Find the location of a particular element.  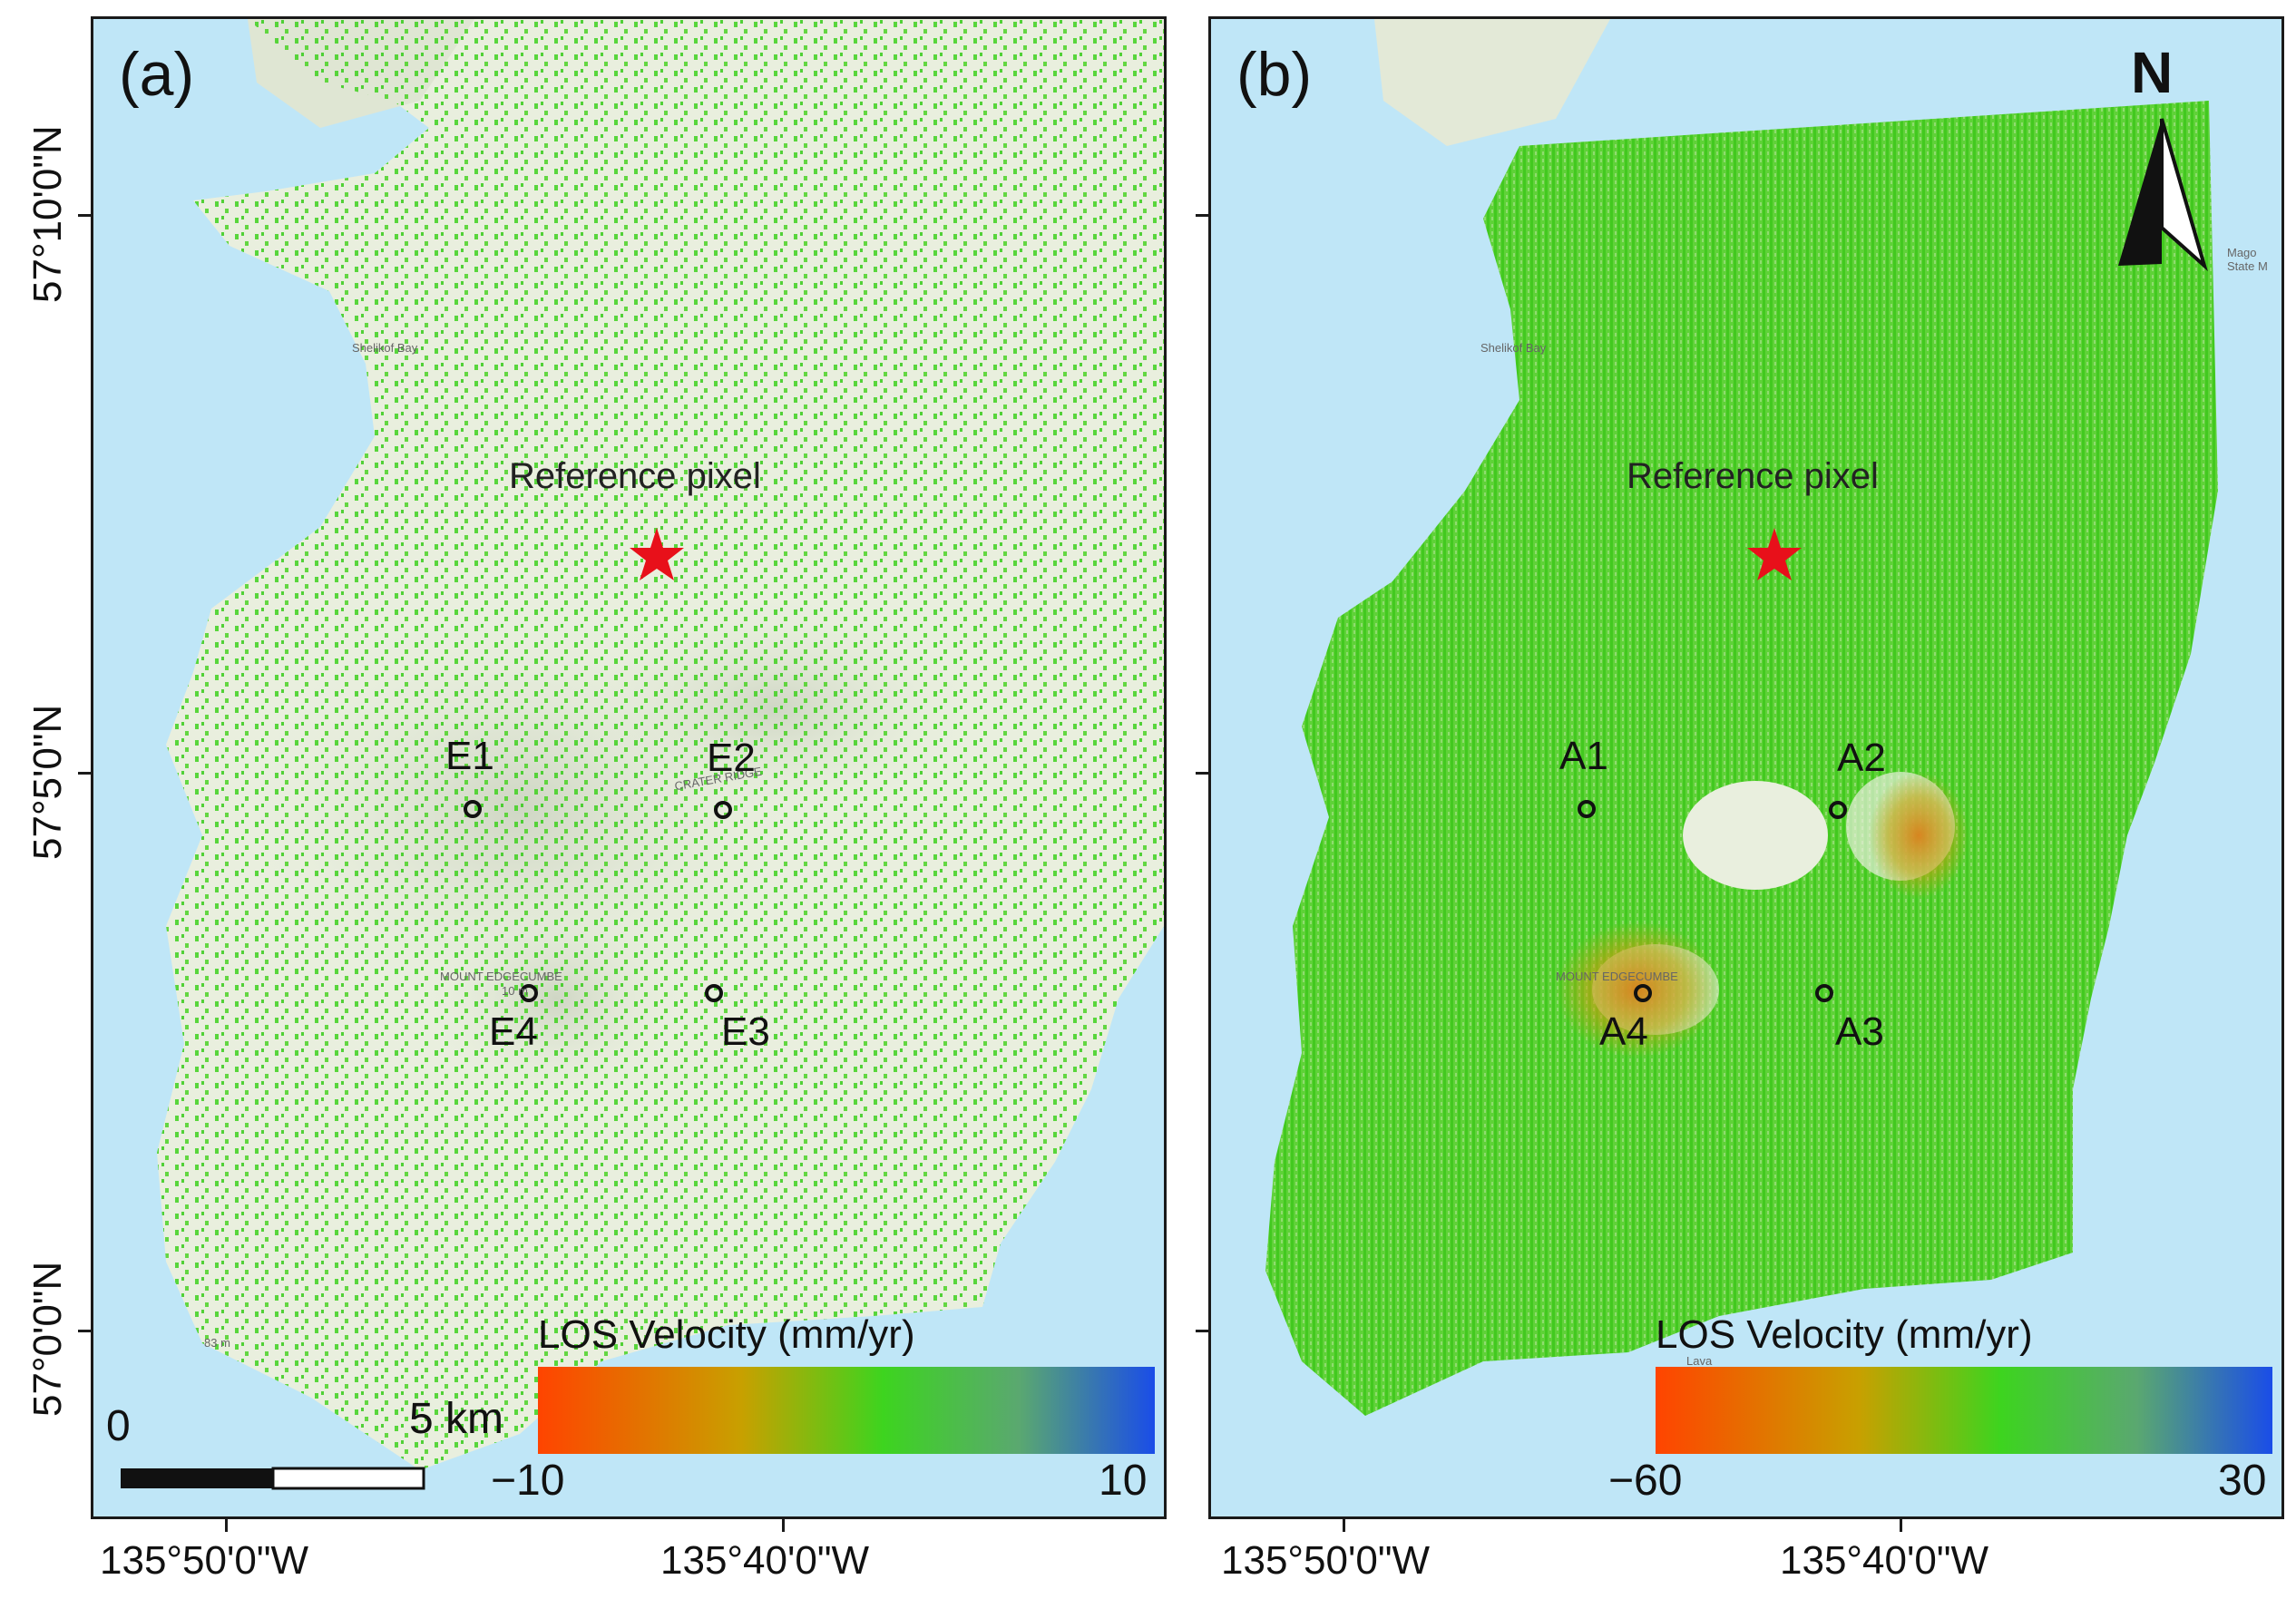

lon-label-135-50-a: 135°50'0"W is located at coordinates (204, 1560).